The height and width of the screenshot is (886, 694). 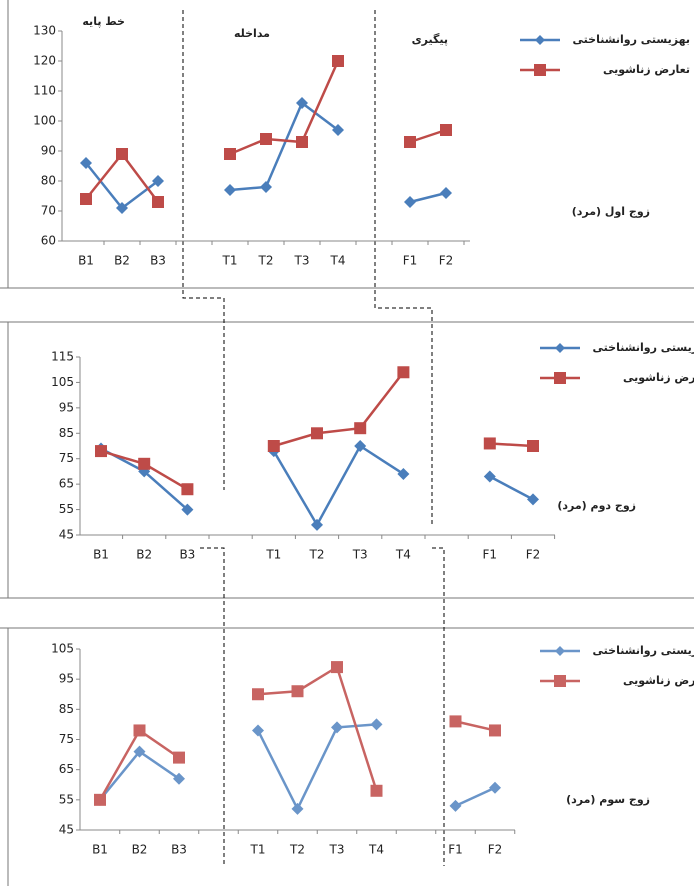 I want to click on y-tick-label: 110, so click(x=44, y=91).